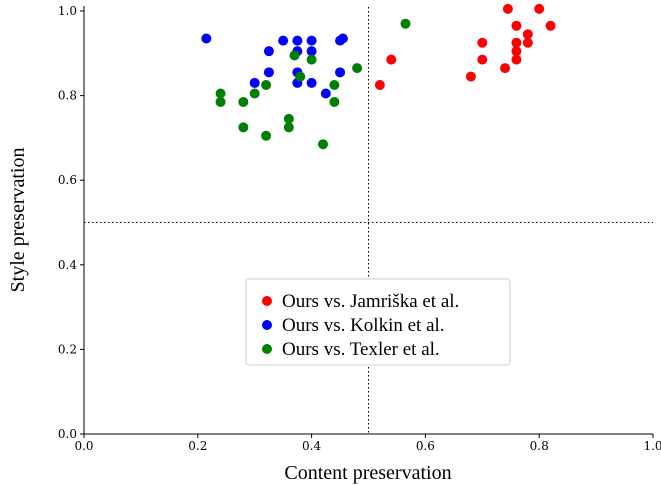 This screenshot has width=661, height=485. Describe the element at coordinates (652, 446) in the screenshot. I see `x-tick-label: 1.0` at that location.